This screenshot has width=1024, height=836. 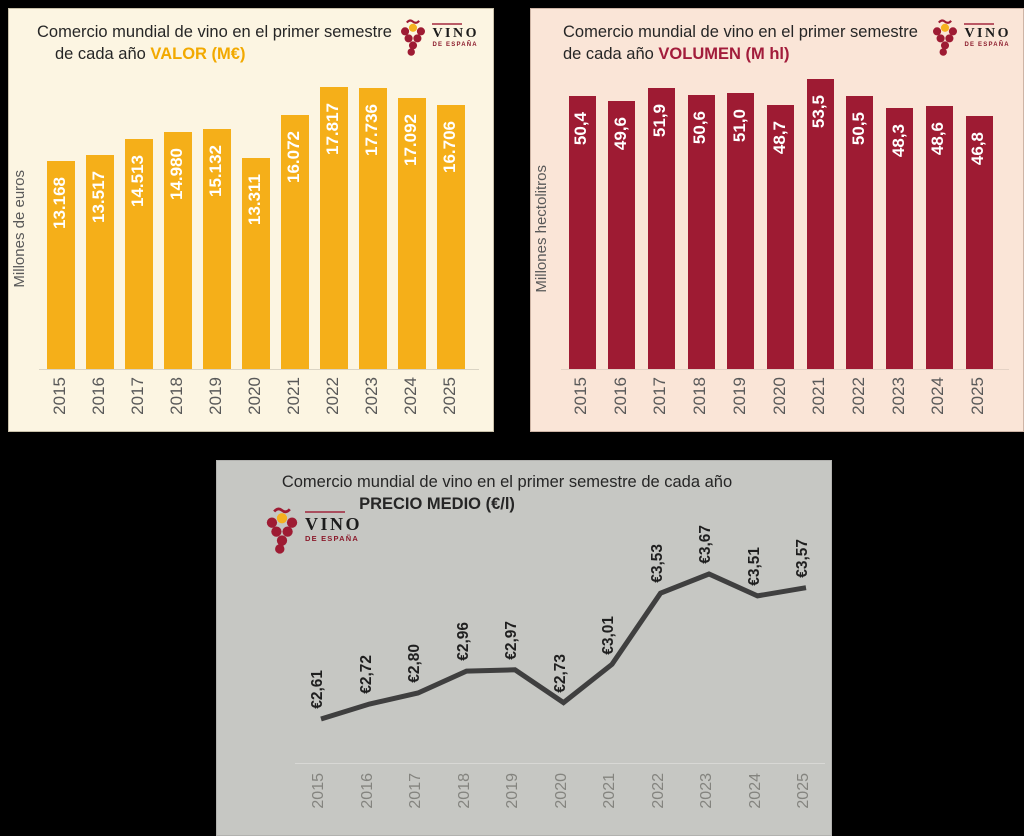 I want to click on x-axis-tick-label: 2018, so click(x=176, y=396).